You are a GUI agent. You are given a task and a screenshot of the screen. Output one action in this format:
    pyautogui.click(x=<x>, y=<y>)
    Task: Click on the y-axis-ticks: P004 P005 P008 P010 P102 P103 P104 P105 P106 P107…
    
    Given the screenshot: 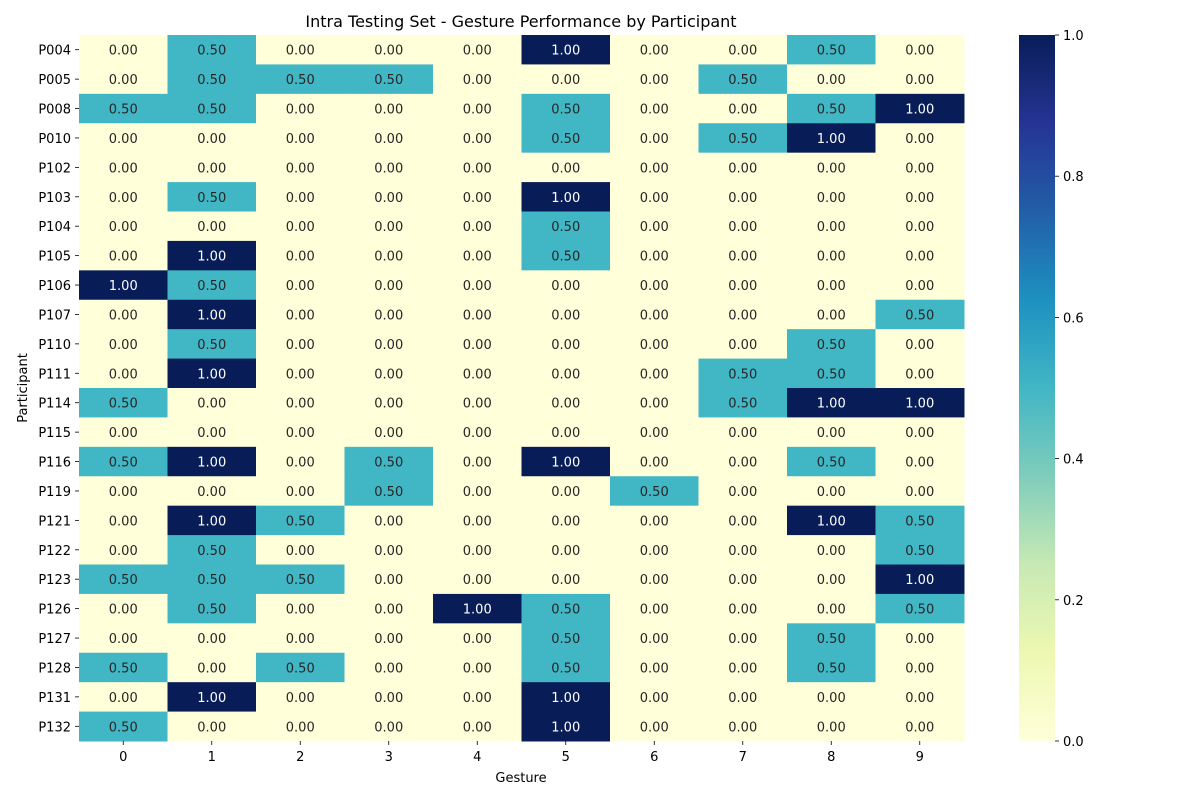 What is the action you would take?
    pyautogui.click(x=58, y=389)
    